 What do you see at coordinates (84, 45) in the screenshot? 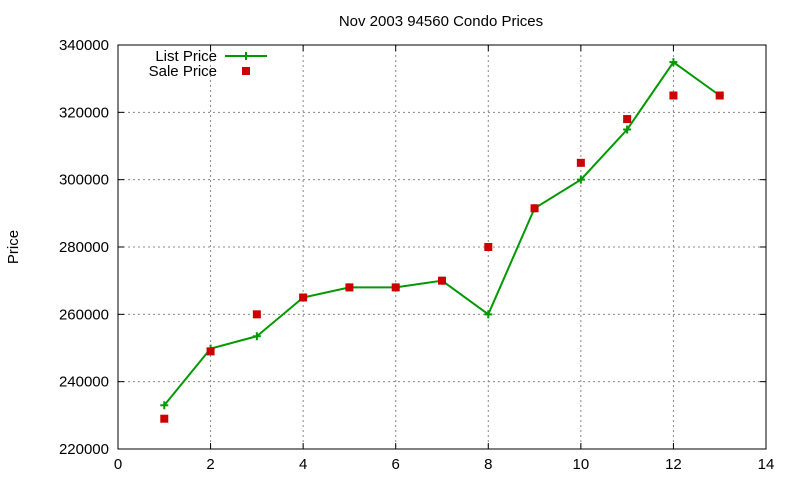
I see `y-tick-label: 340000` at bounding box center [84, 45].